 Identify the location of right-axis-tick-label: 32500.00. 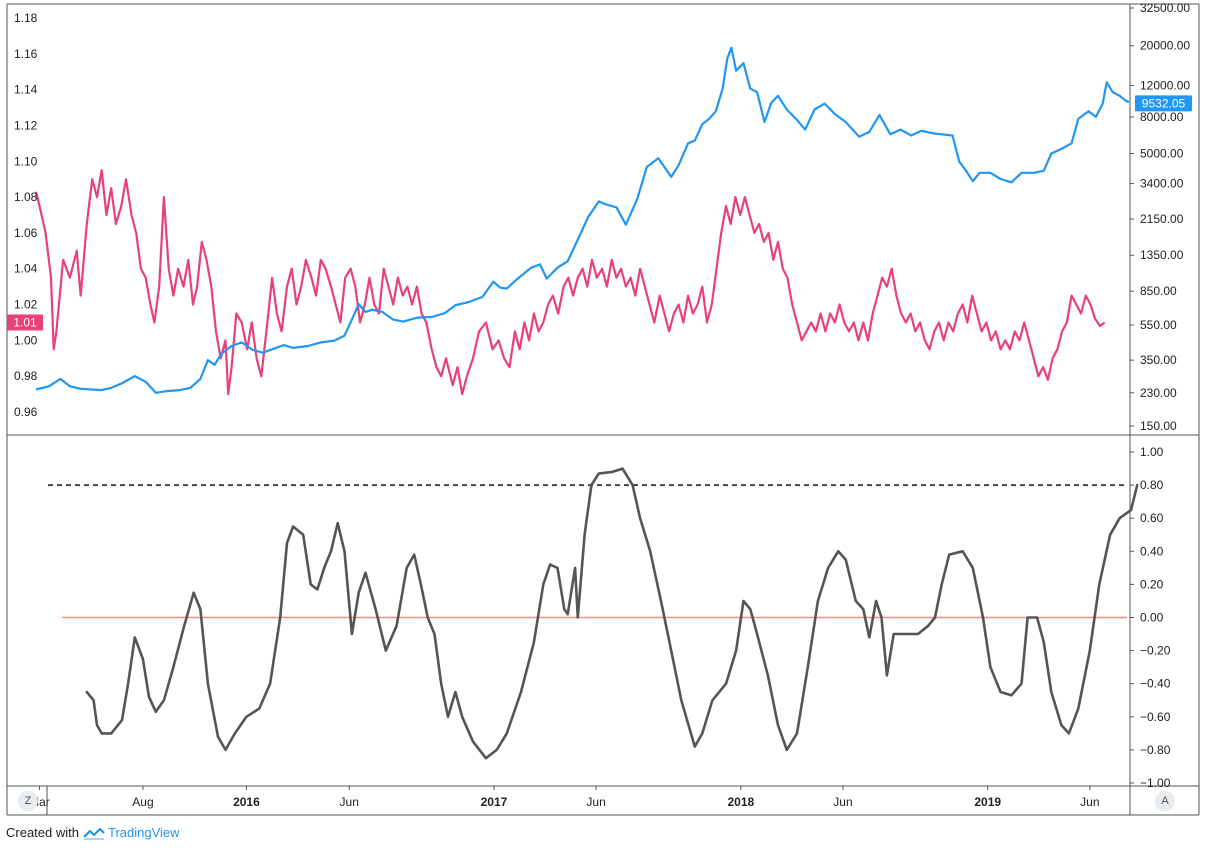
(1165, 8).